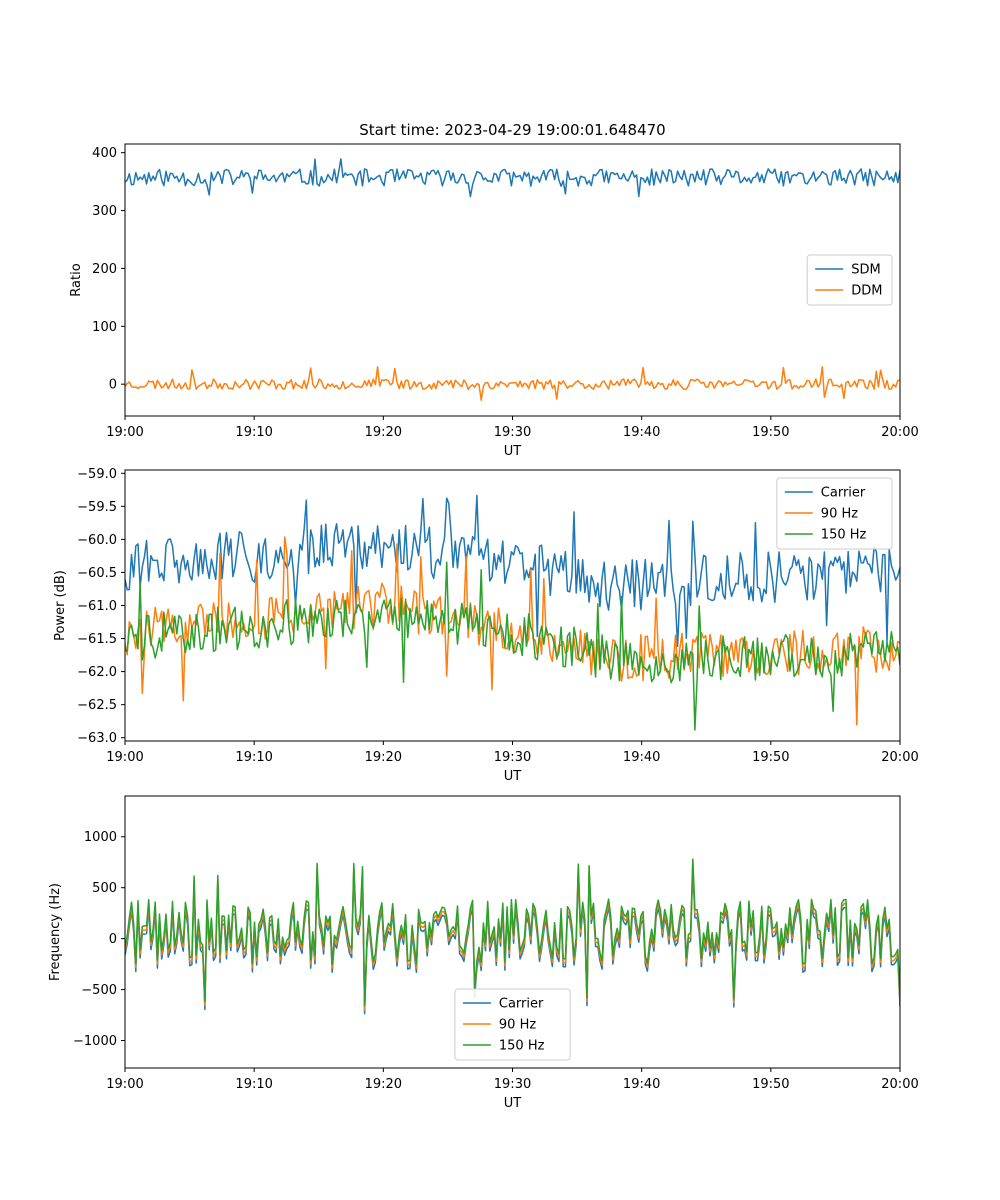  I want to click on series-line-ddm, so click(512, 383).